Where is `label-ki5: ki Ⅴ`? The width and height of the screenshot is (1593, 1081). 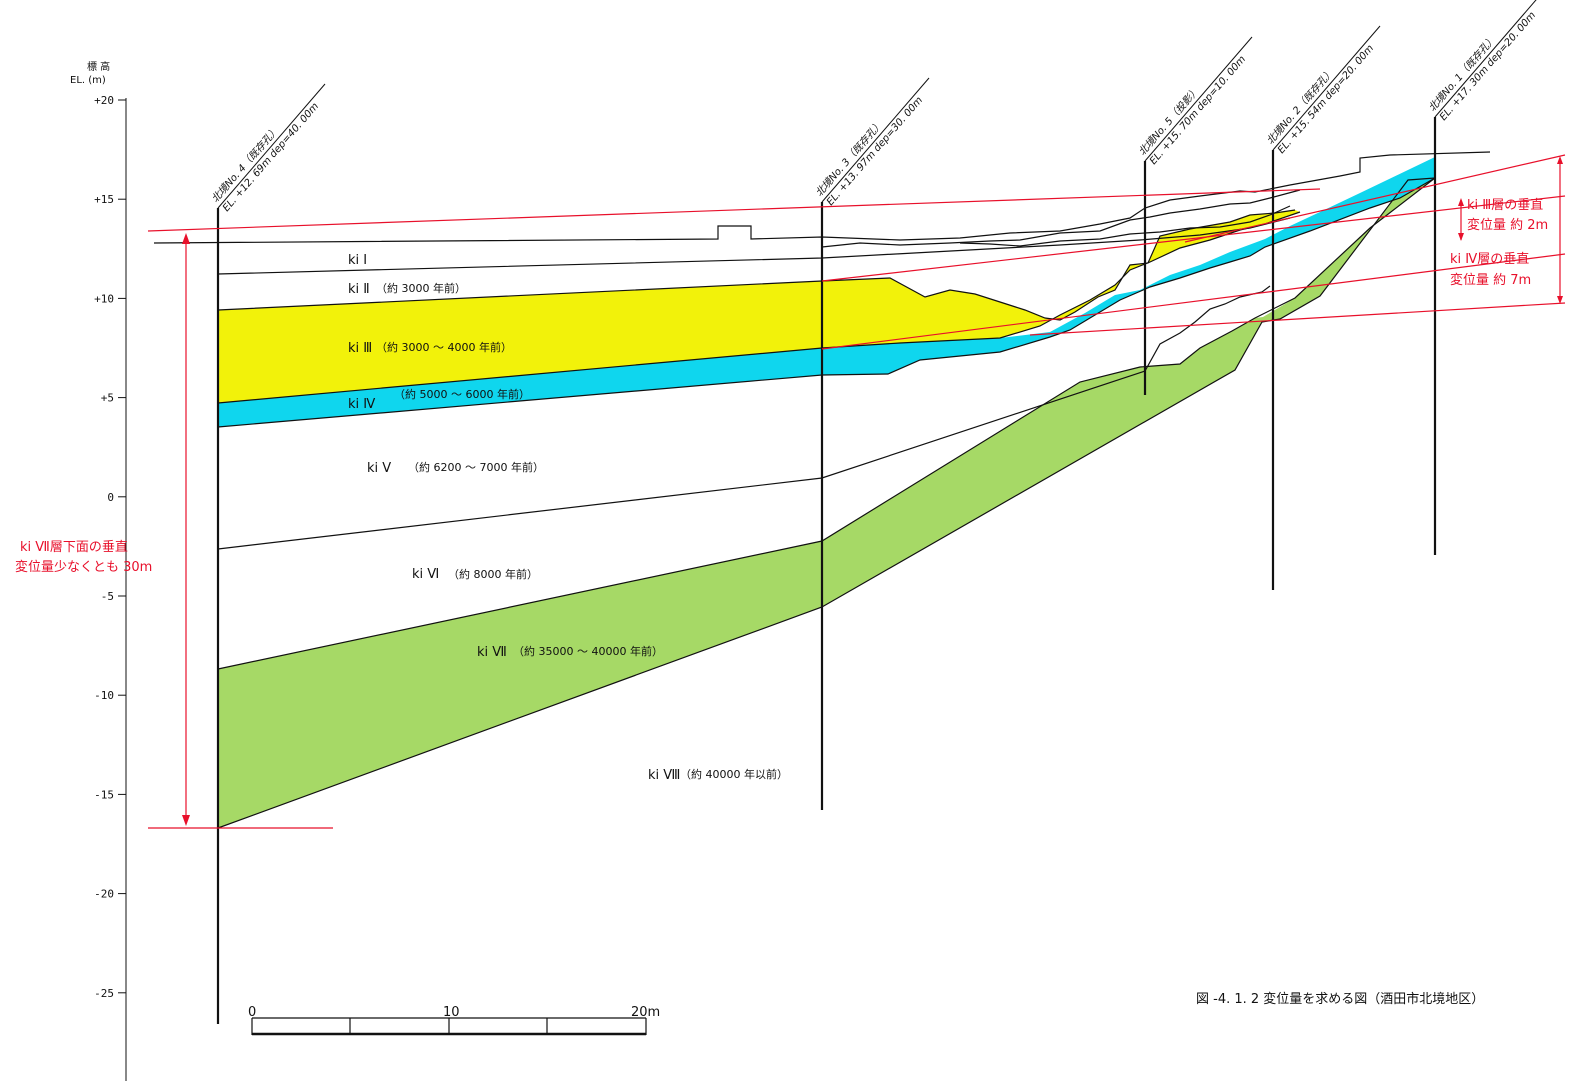
label-ki5: ki Ⅴ is located at coordinates (379, 468).